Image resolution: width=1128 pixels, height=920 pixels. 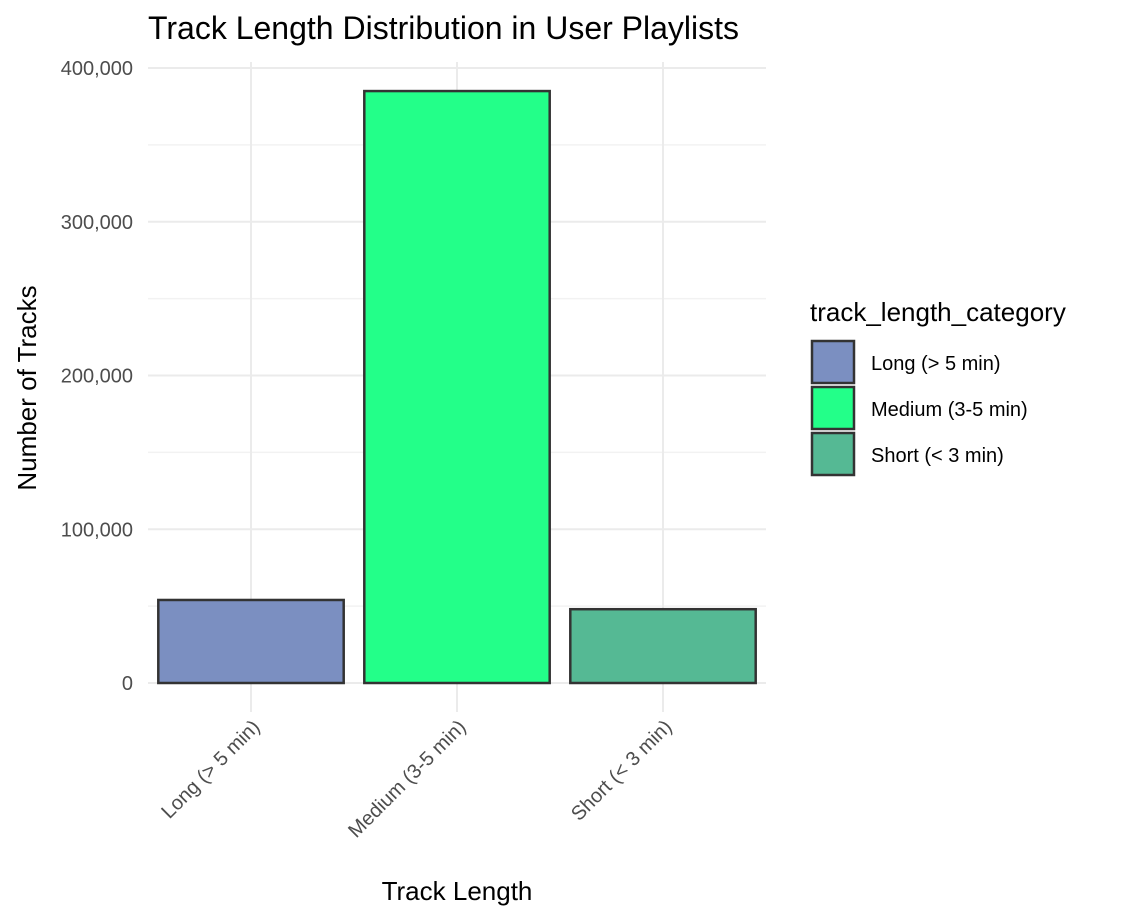 What do you see at coordinates (457, 891) in the screenshot?
I see `x-axis-title: Track Length` at bounding box center [457, 891].